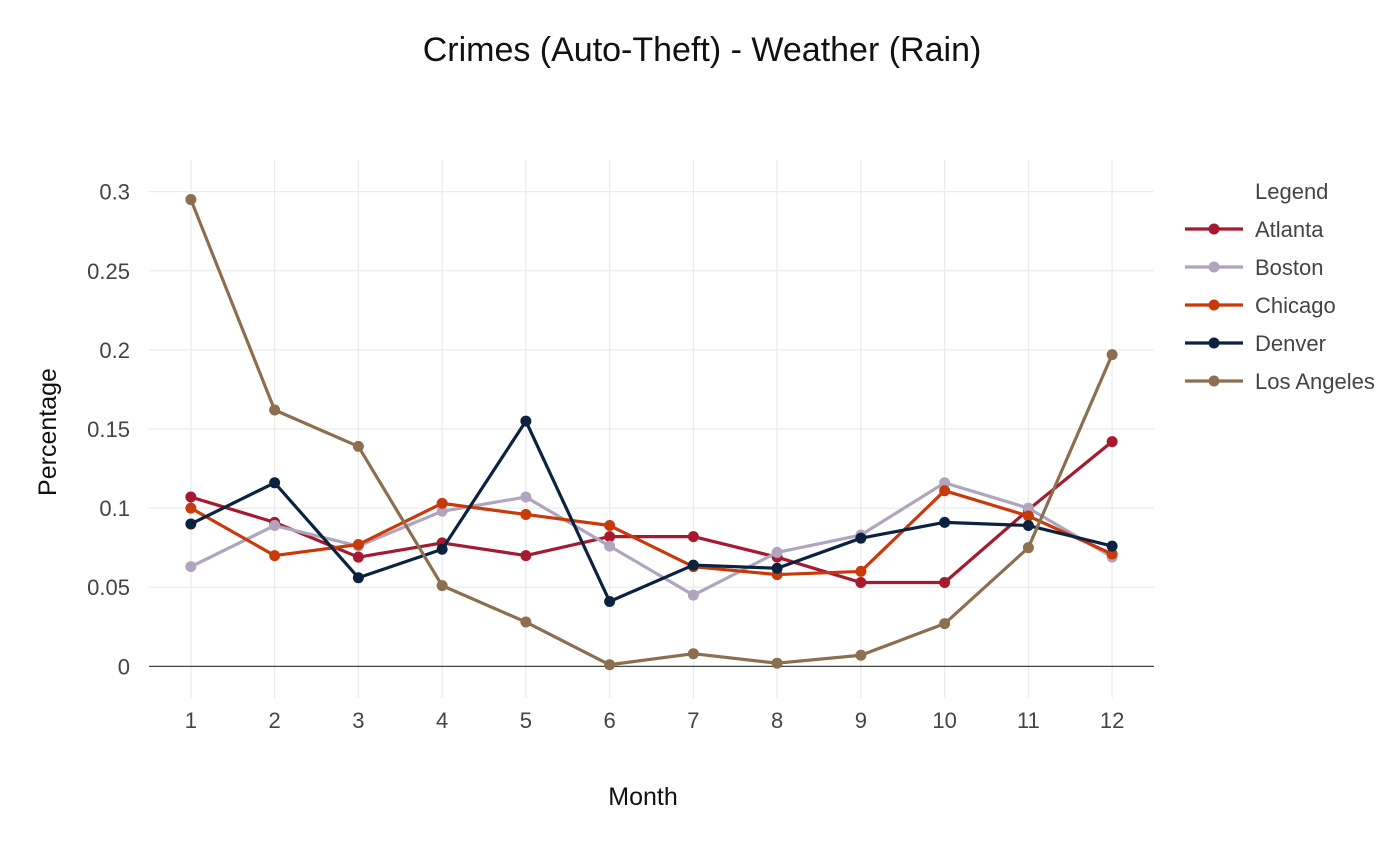  I want to click on x-tick-label: 5, so click(526, 720).